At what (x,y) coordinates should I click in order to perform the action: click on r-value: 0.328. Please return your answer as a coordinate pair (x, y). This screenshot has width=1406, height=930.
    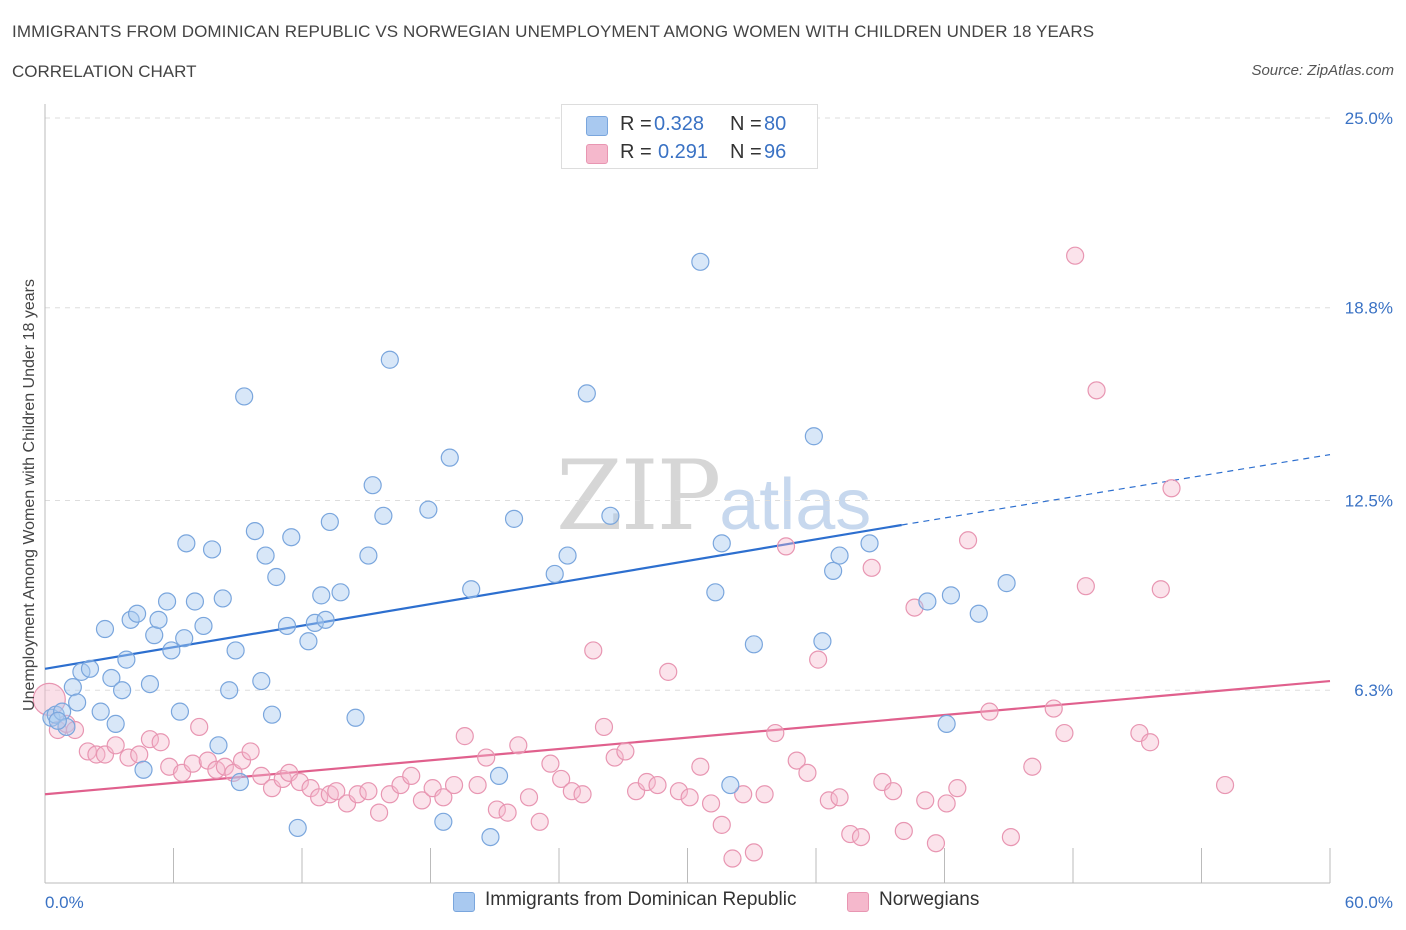
    Looking at the image, I should click on (679, 124).